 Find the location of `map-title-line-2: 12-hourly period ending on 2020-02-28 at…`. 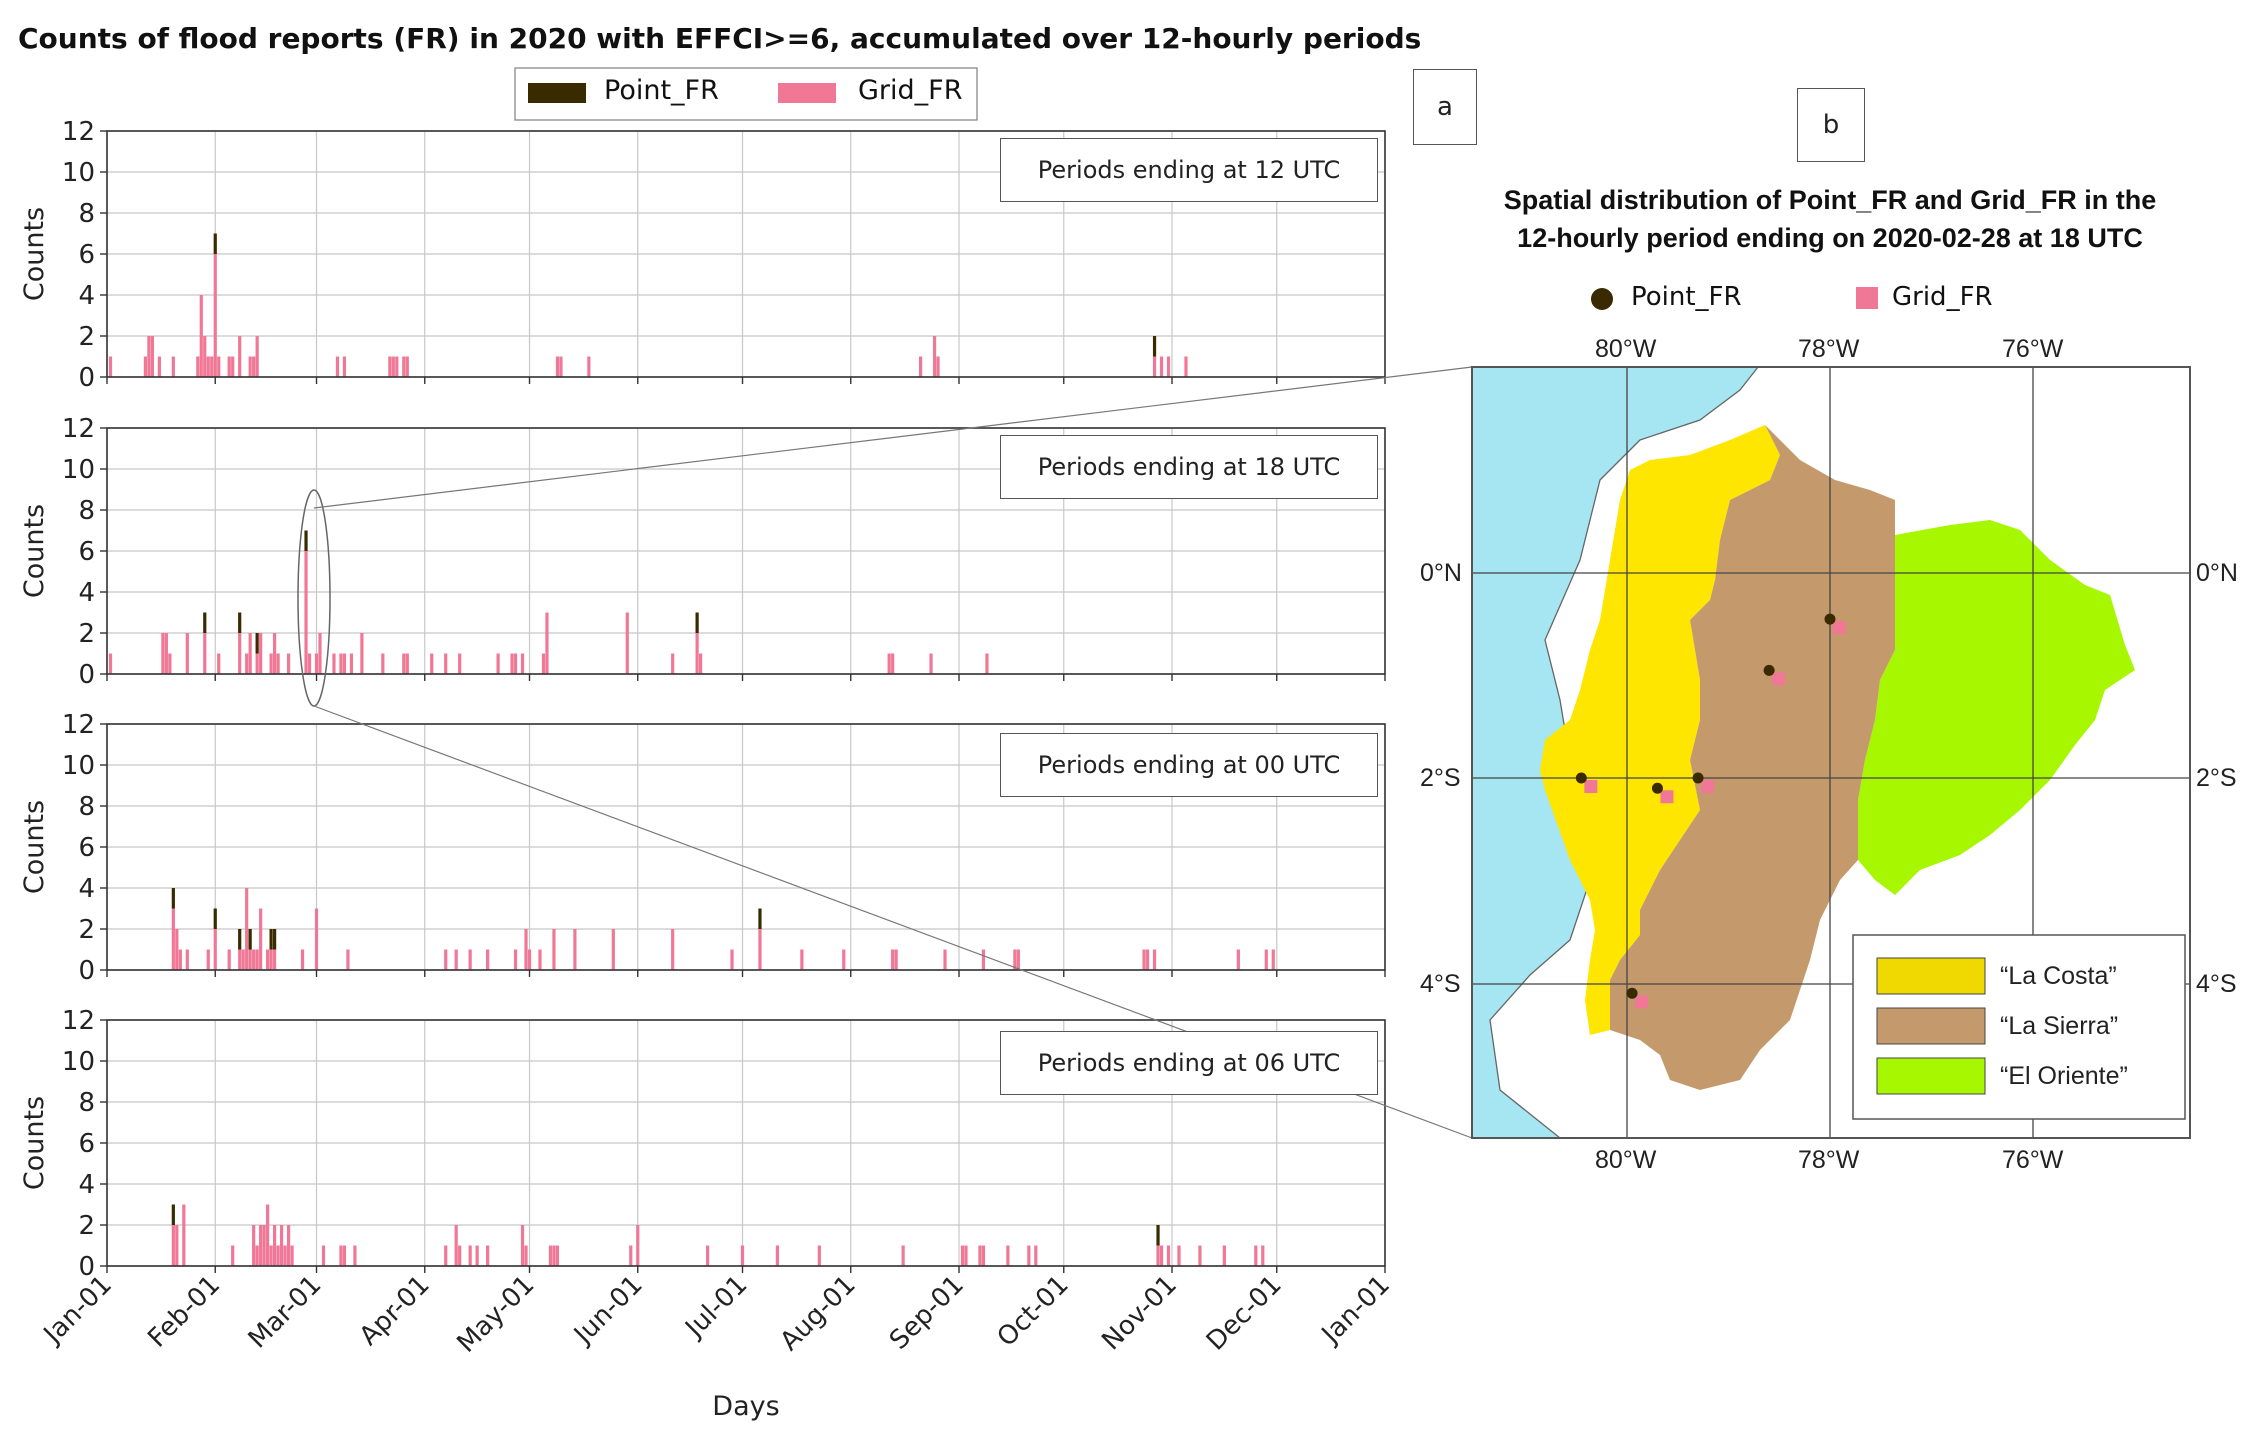

map-title-line-2: 12-hourly period ending on 2020-02-28 at… is located at coordinates (1830, 238).